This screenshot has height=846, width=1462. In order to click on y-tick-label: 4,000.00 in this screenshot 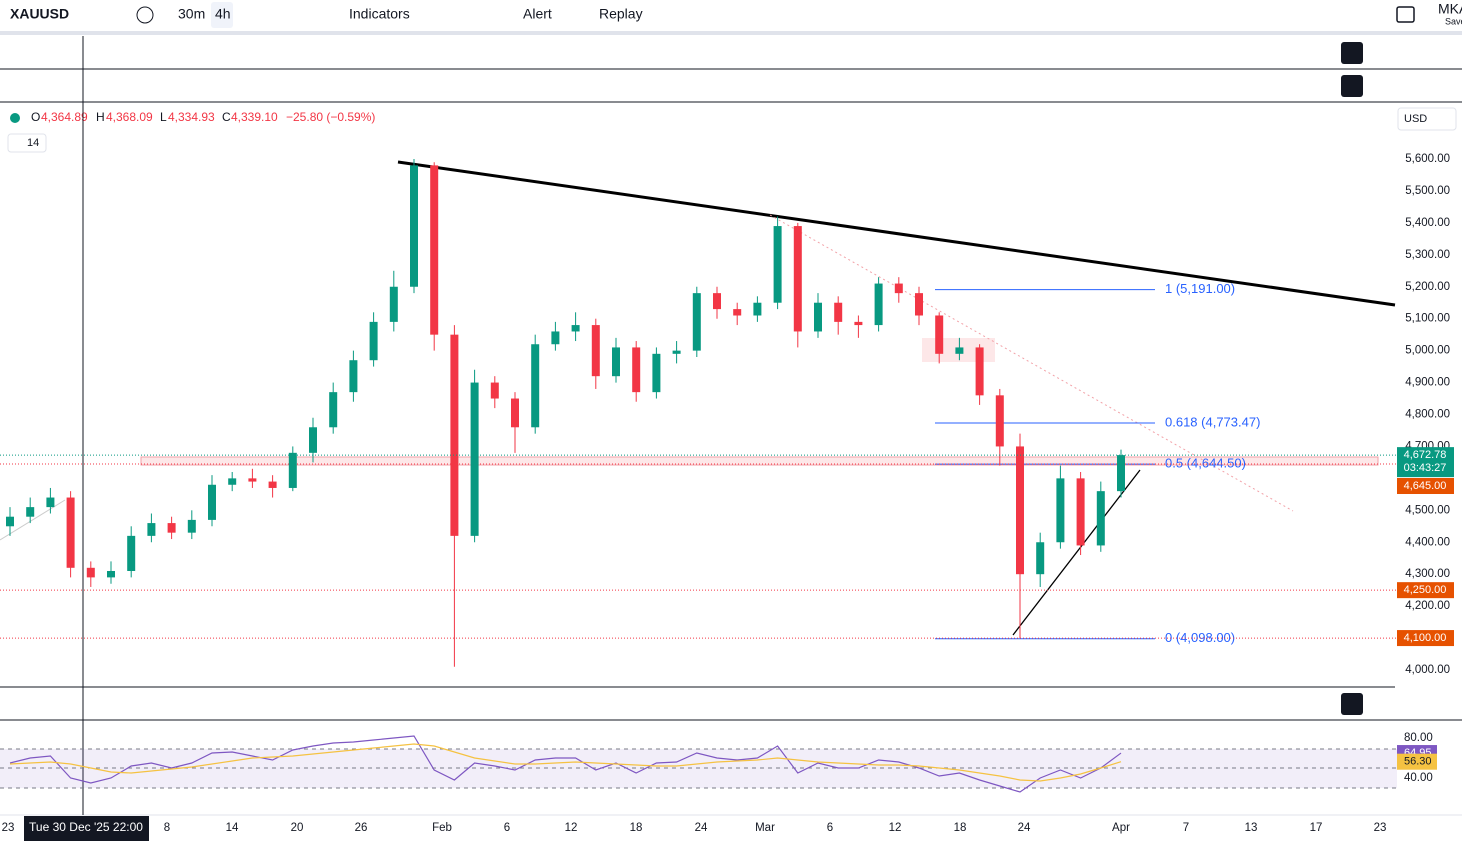, I will do `click(1427, 670)`.